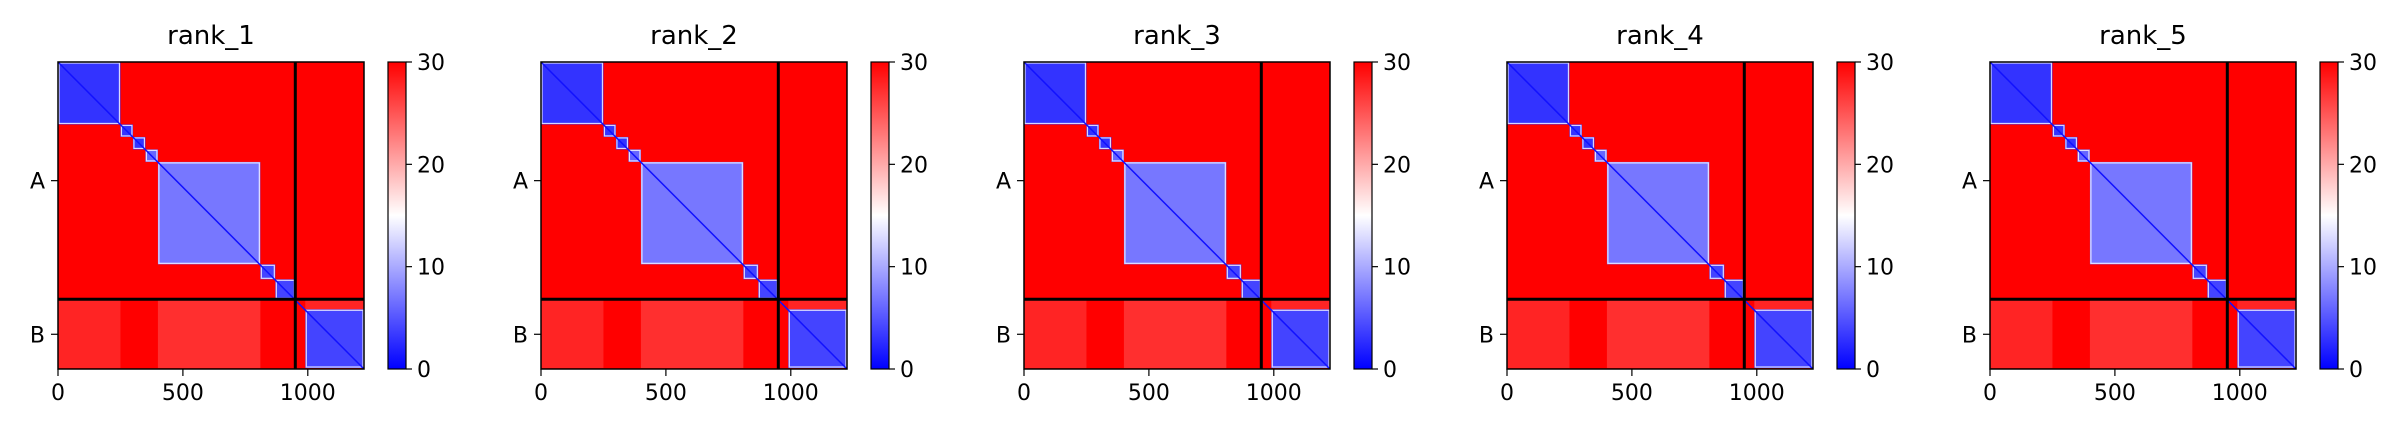  What do you see at coordinates (1177, 36) in the screenshot?
I see `panel-title: rank_3` at bounding box center [1177, 36].